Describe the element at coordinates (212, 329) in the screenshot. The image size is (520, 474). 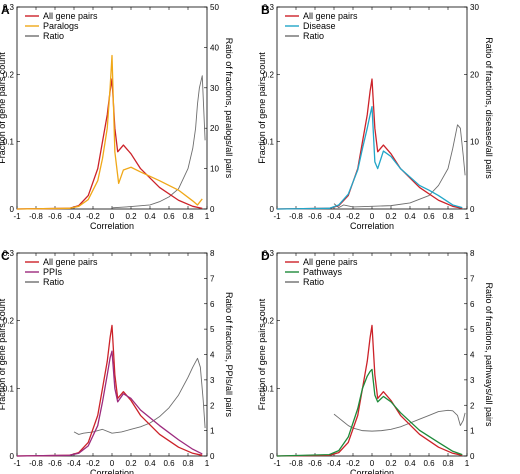
I see `y2-tick-label: 5` at that location.